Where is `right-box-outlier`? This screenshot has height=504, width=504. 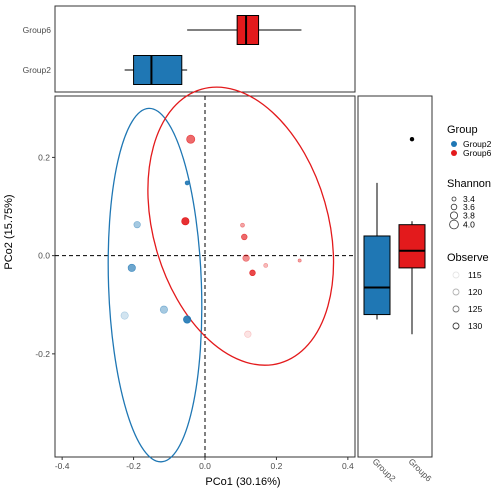 right-box-outlier is located at coordinates (412, 139).